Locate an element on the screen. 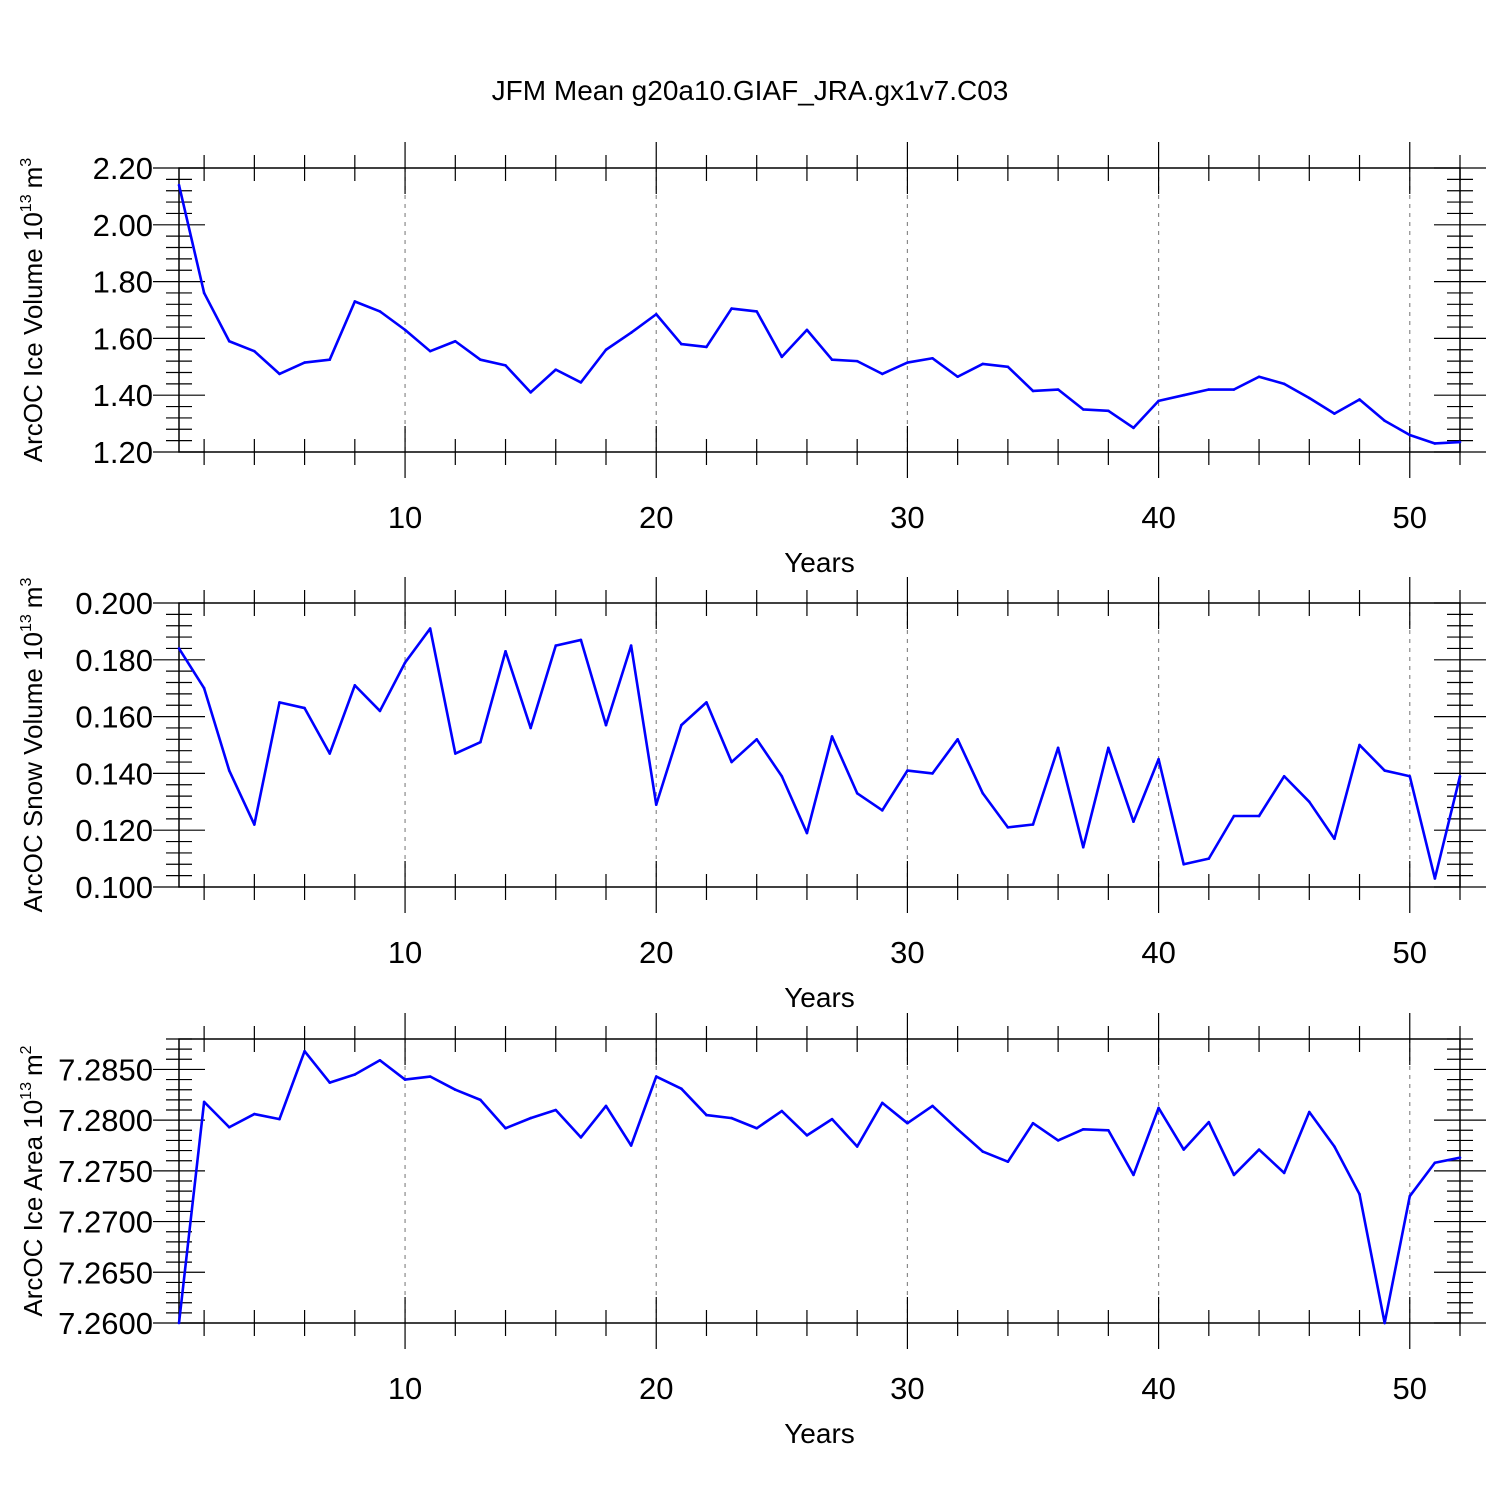 The height and width of the screenshot is (1500, 1500). y-tick-label: 0.200 is located at coordinates (114, 603).